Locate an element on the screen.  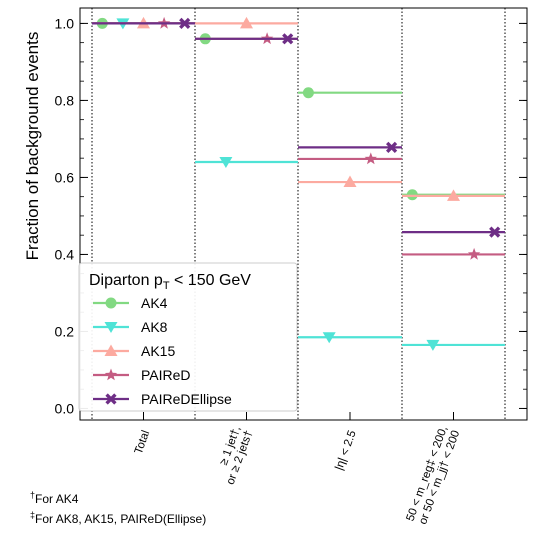
footnote-others: ‡For AK8, AK15, PAIReD(Ellipse) is located at coordinates (118, 518).